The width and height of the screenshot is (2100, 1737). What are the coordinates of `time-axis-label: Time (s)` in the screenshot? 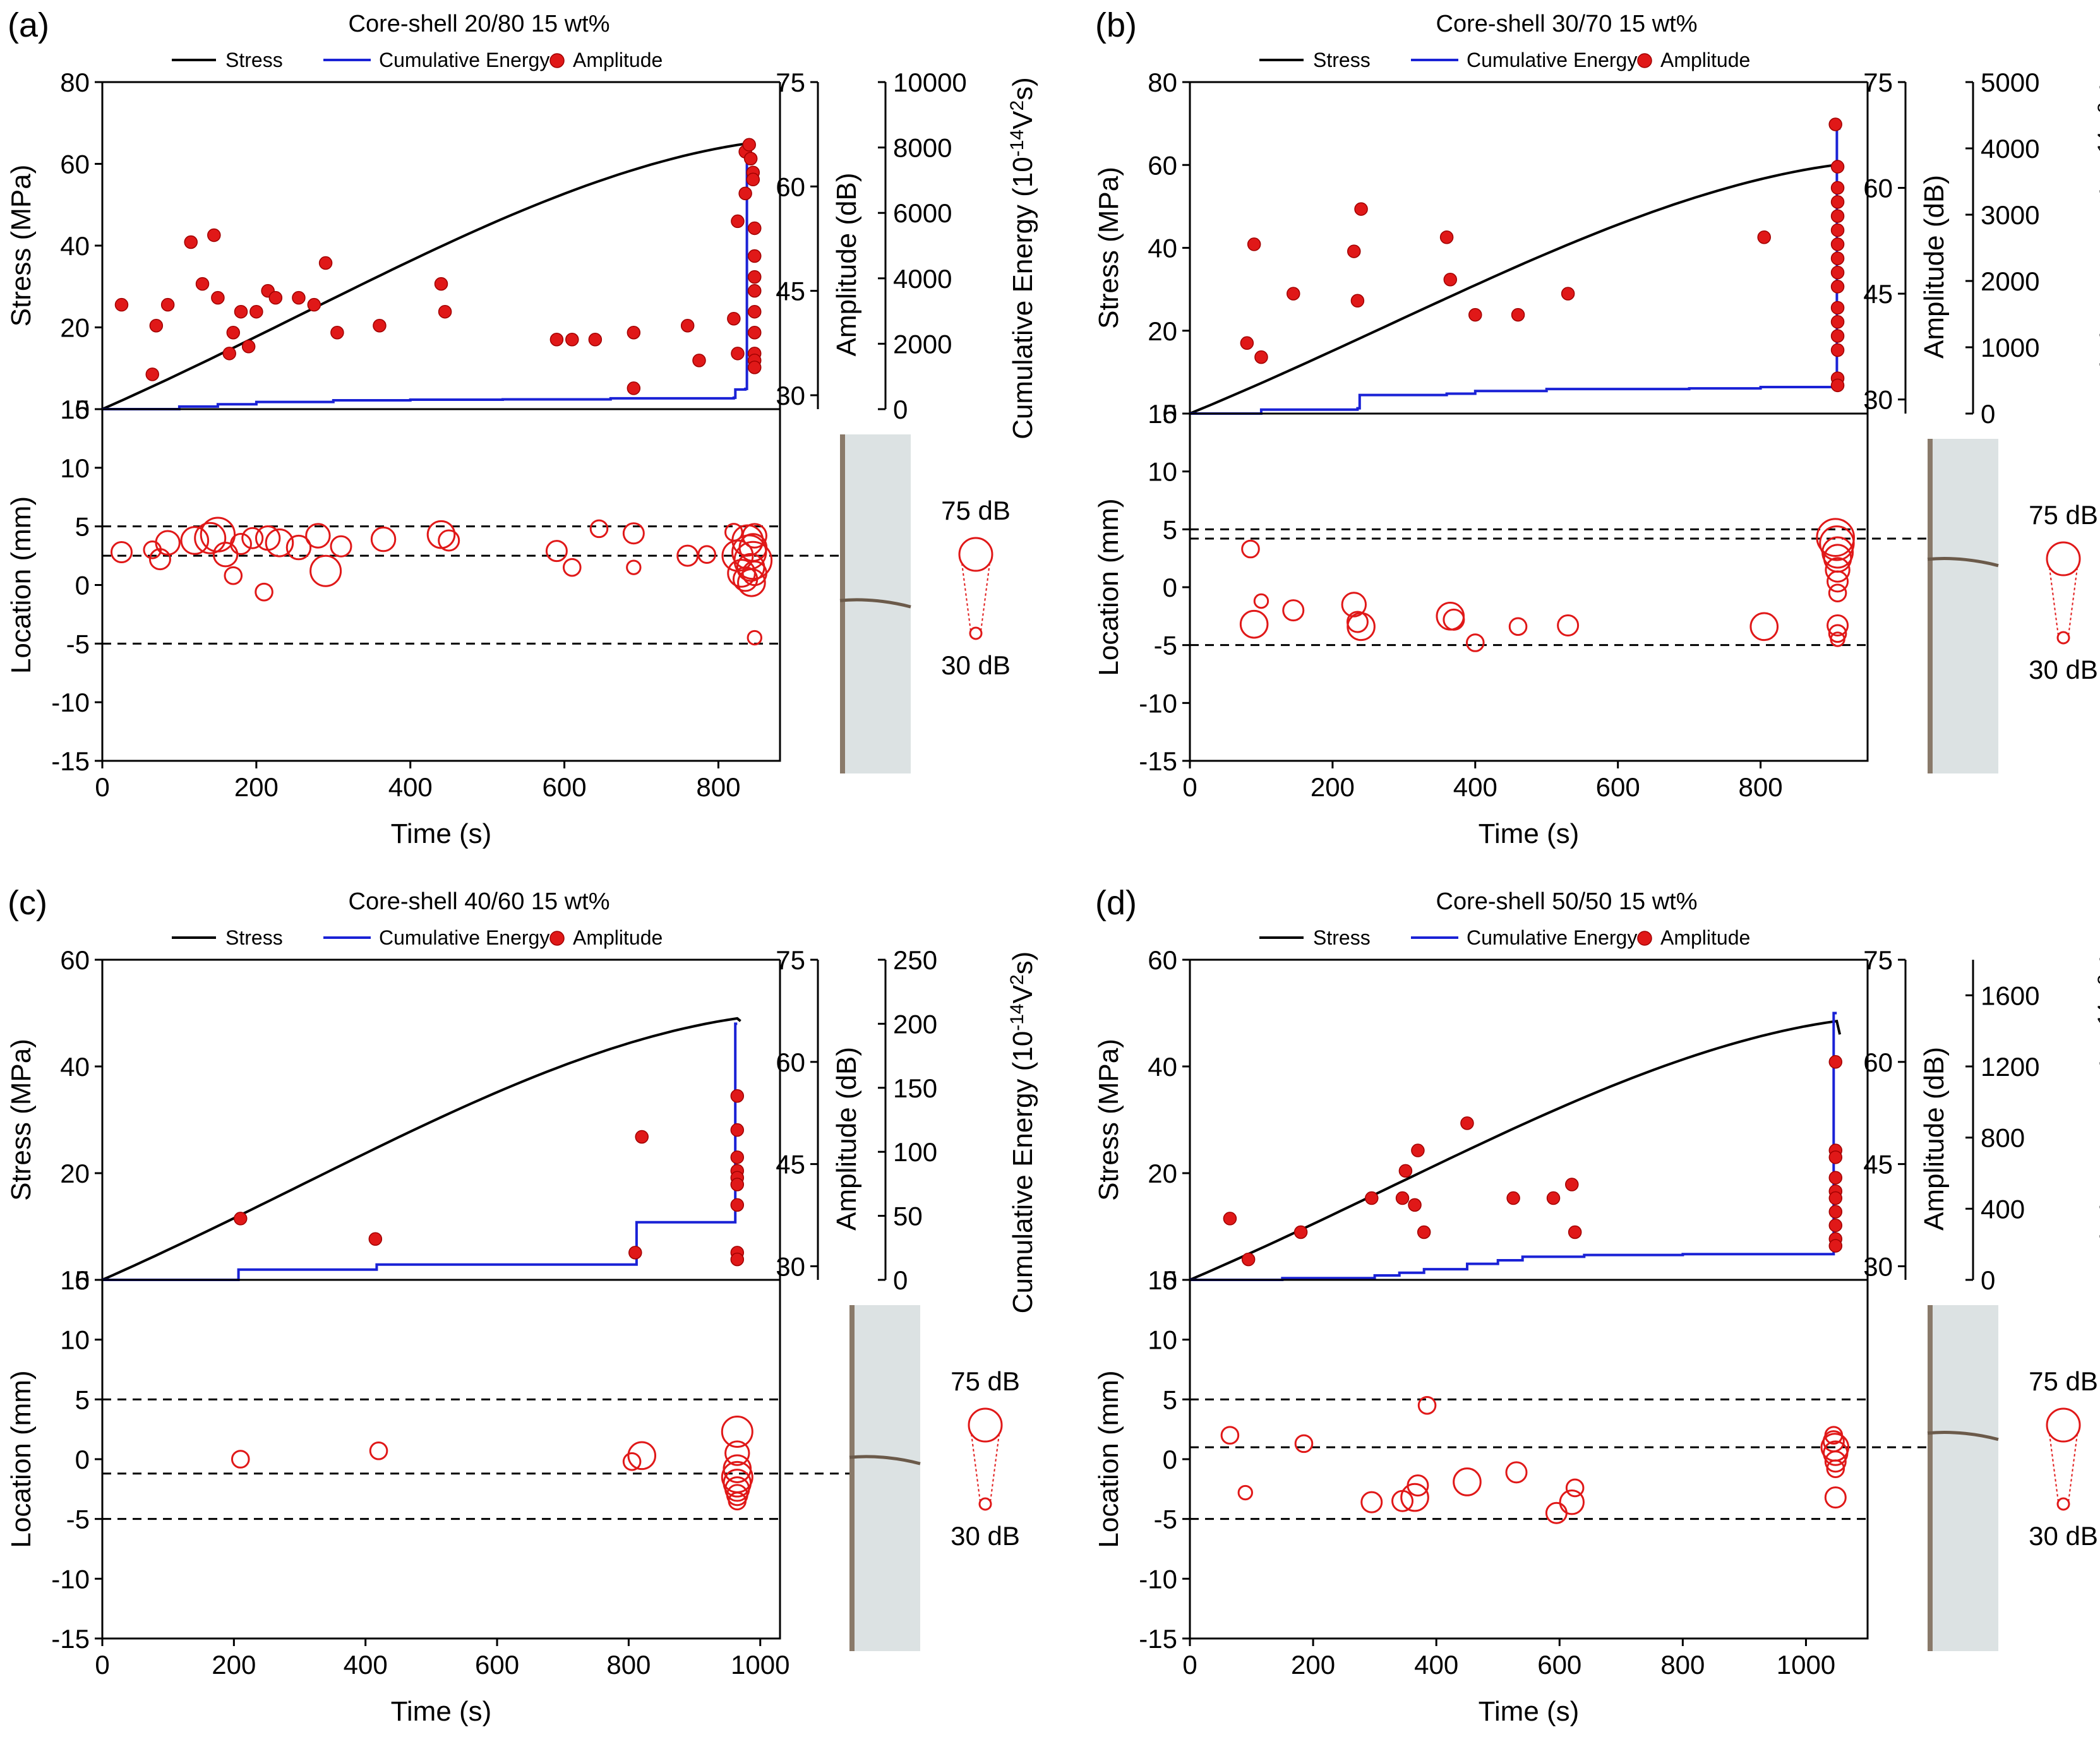 It's located at (1529, 1711).